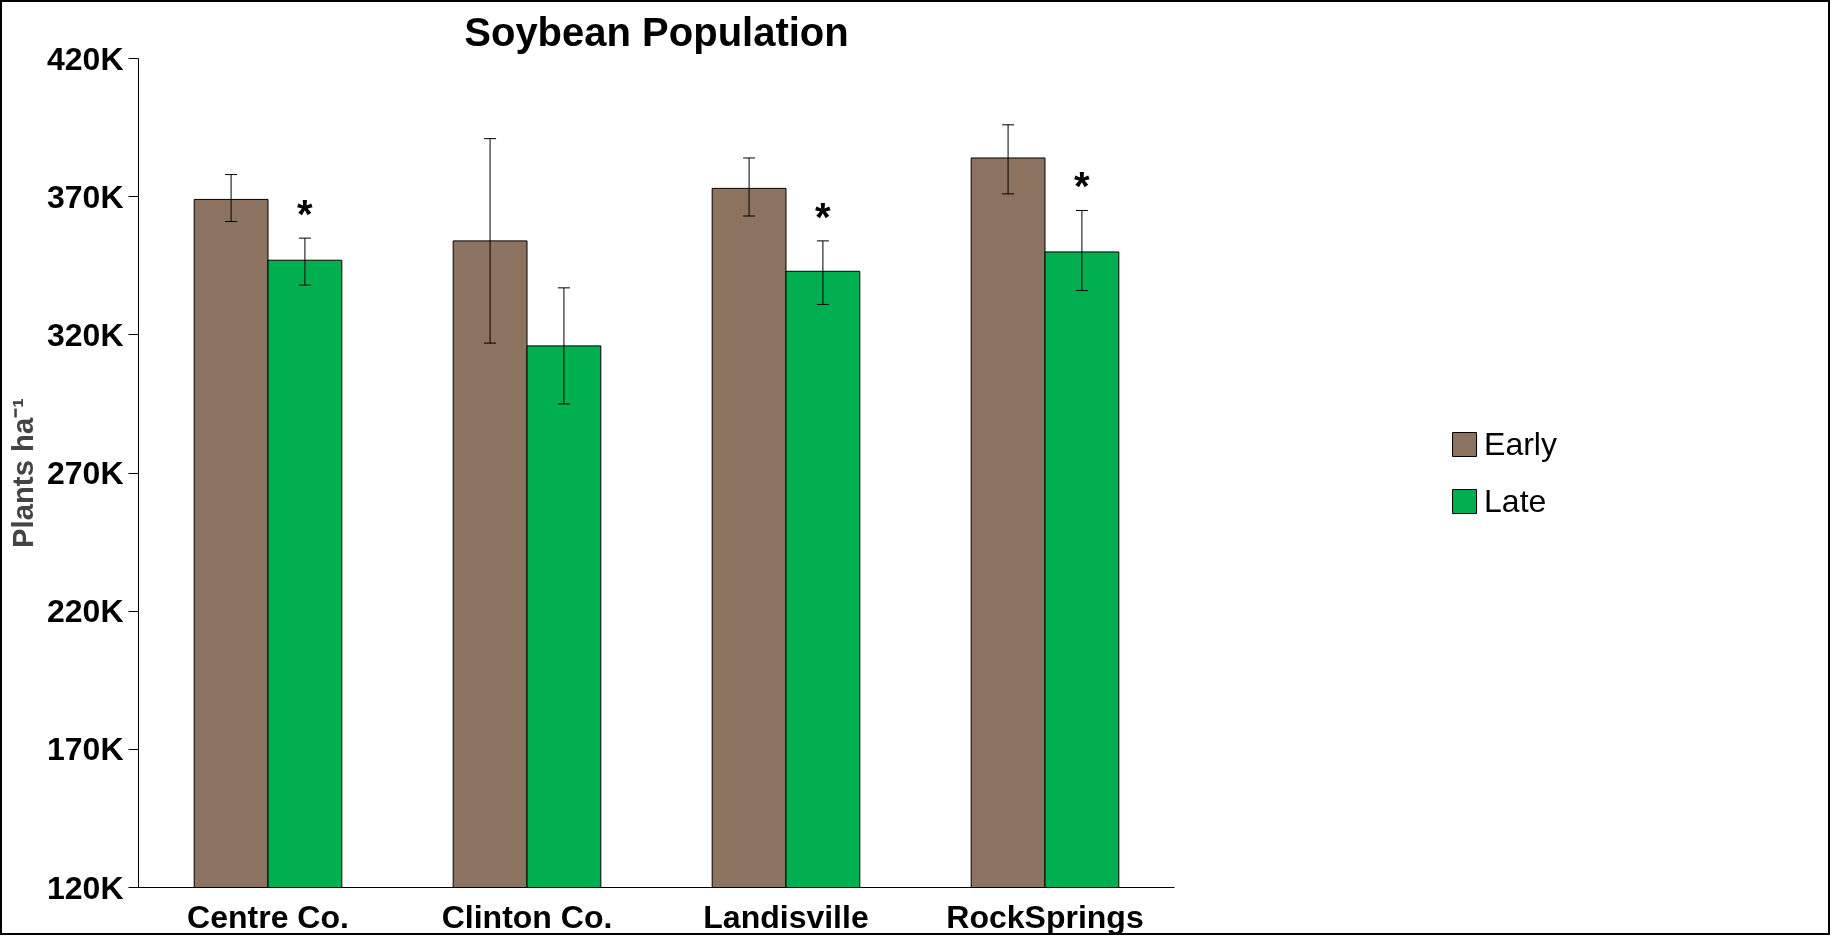 The height and width of the screenshot is (952, 1847). Describe the element at coordinates (85, 749) in the screenshot. I see `y-tick-label: 170K` at that location.